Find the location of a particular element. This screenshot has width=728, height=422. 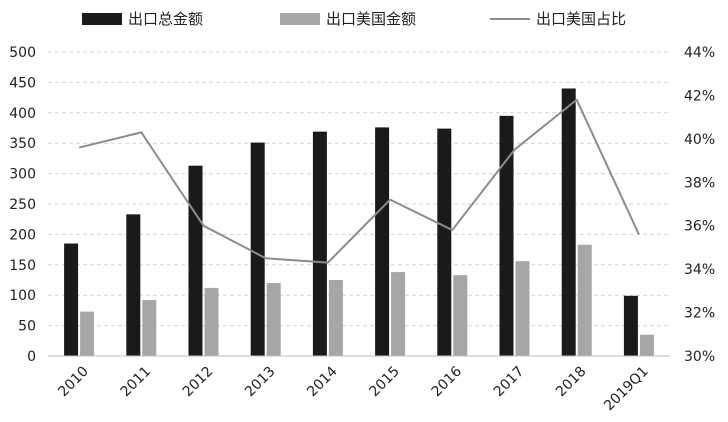

legend-label: 出口总金额 is located at coordinates (165, 19).